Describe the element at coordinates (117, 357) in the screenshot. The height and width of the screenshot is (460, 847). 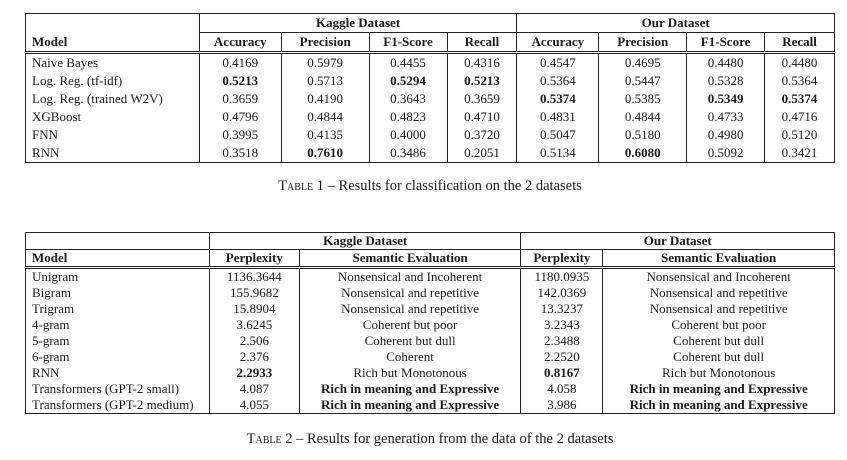
I see `model-cell: 6-gram` at that location.